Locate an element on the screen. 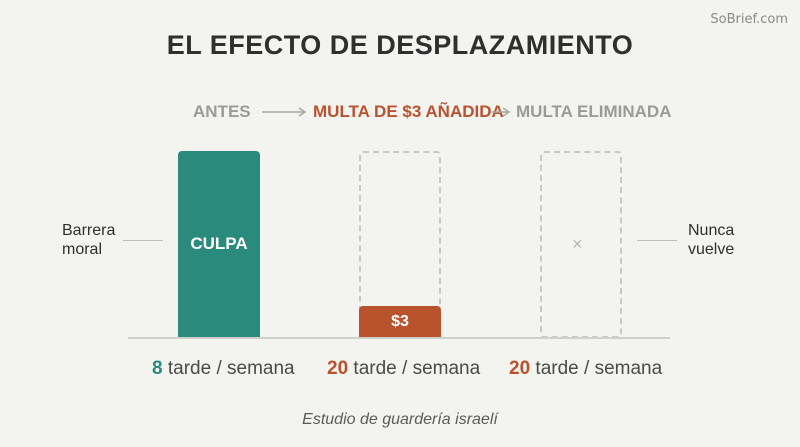 This screenshot has height=447, width=800. late-count-fine: 20 tarde / semana is located at coordinates (403, 369).